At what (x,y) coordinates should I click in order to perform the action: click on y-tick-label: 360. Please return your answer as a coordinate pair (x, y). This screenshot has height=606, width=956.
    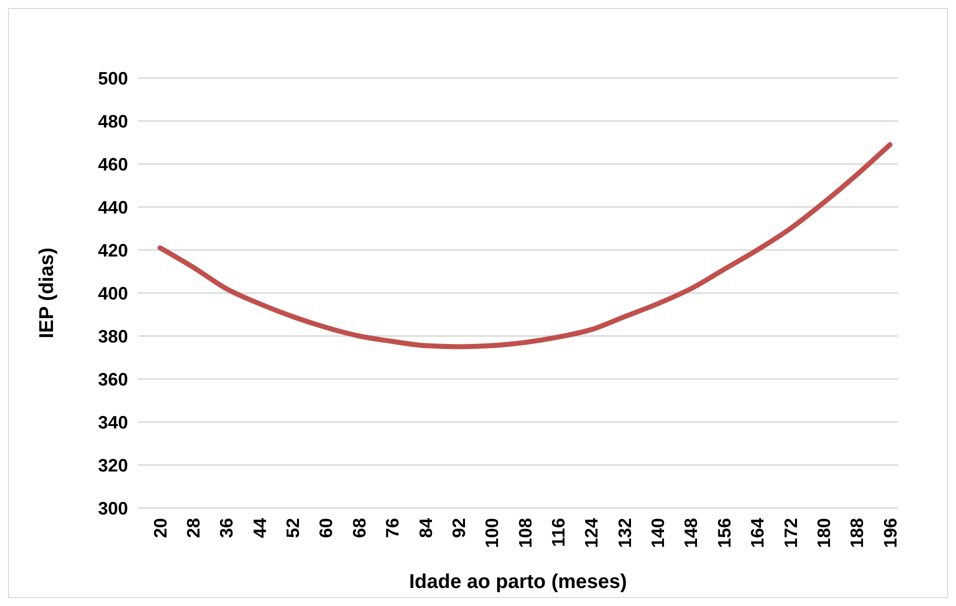
    Looking at the image, I should click on (113, 379).